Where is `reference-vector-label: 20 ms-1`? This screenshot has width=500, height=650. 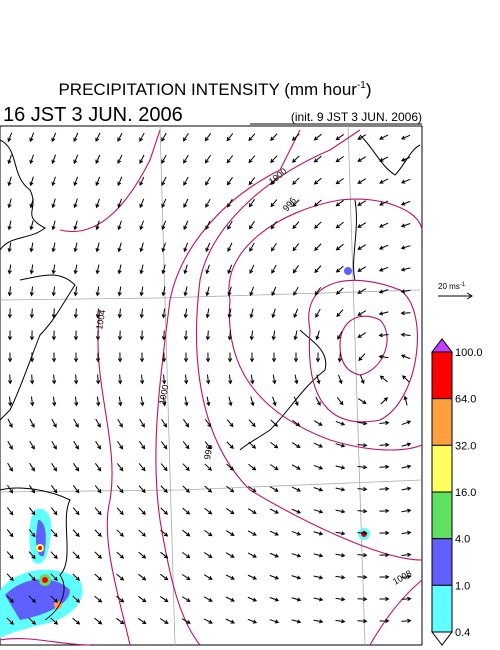 reference-vector-label: 20 ms-1 is located at coordinates (452, 286).